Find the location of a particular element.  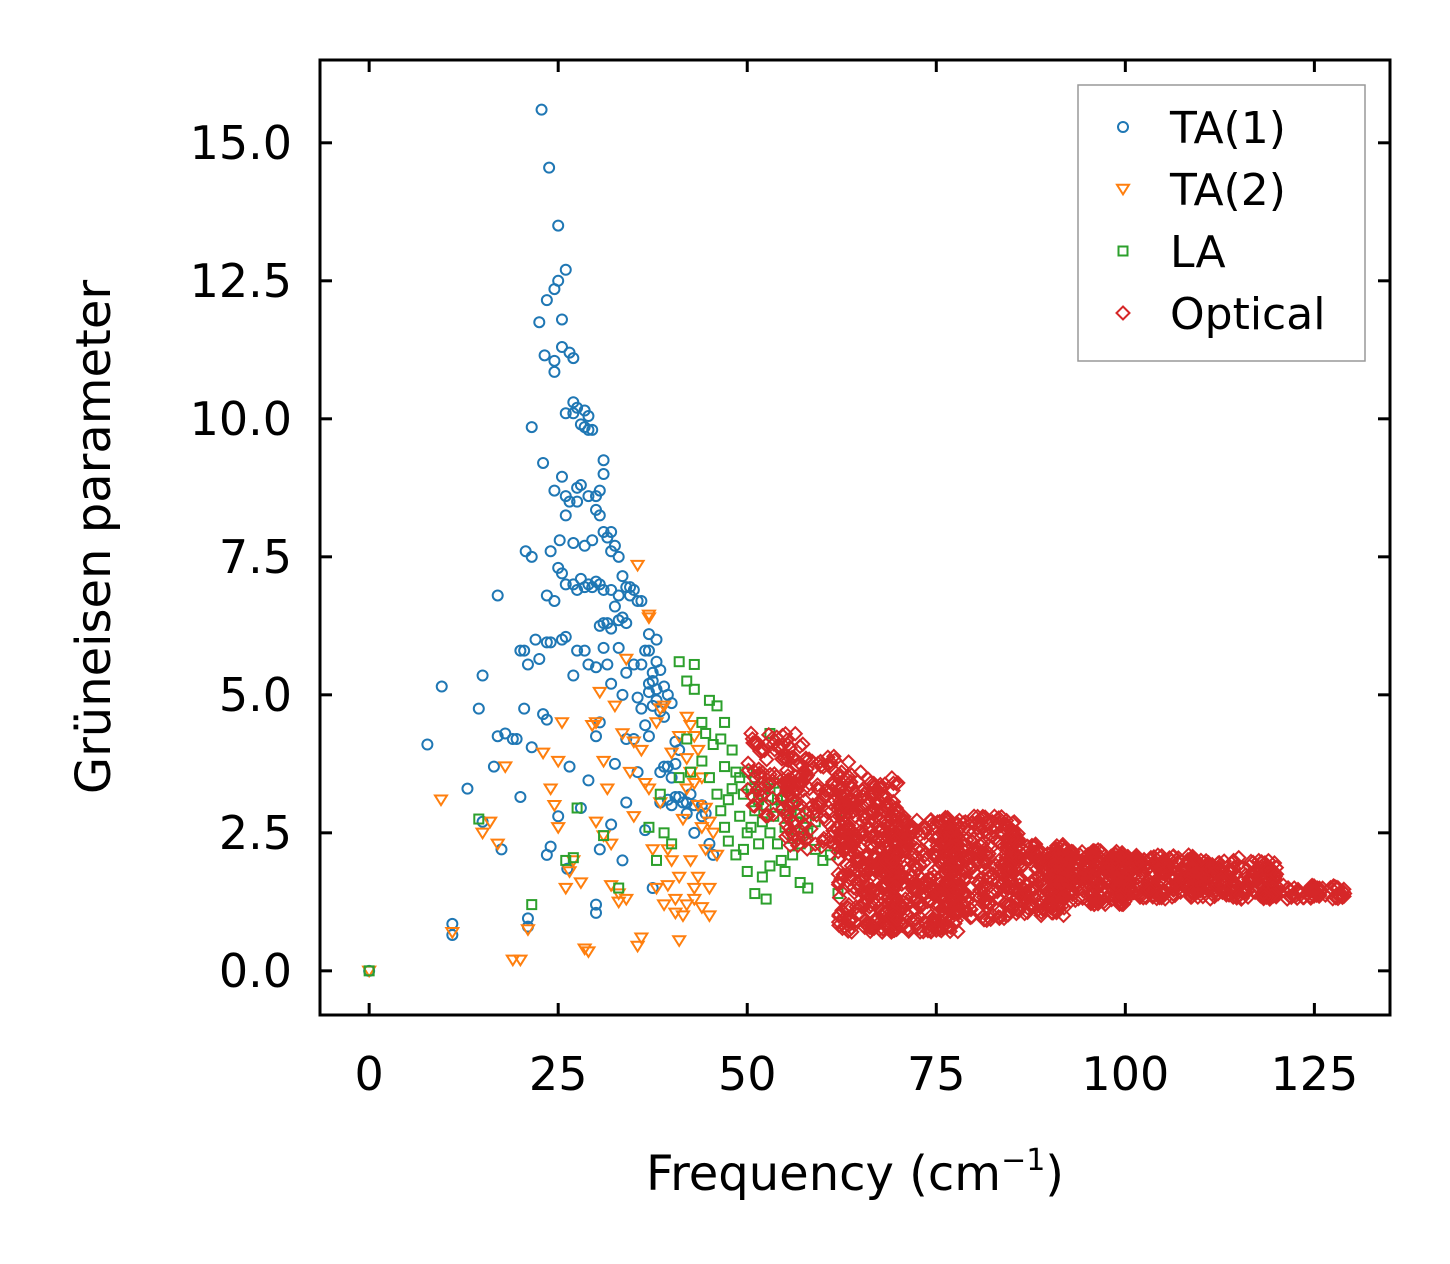

x-tick-label: 50 is located at coordinates (747, 1074).